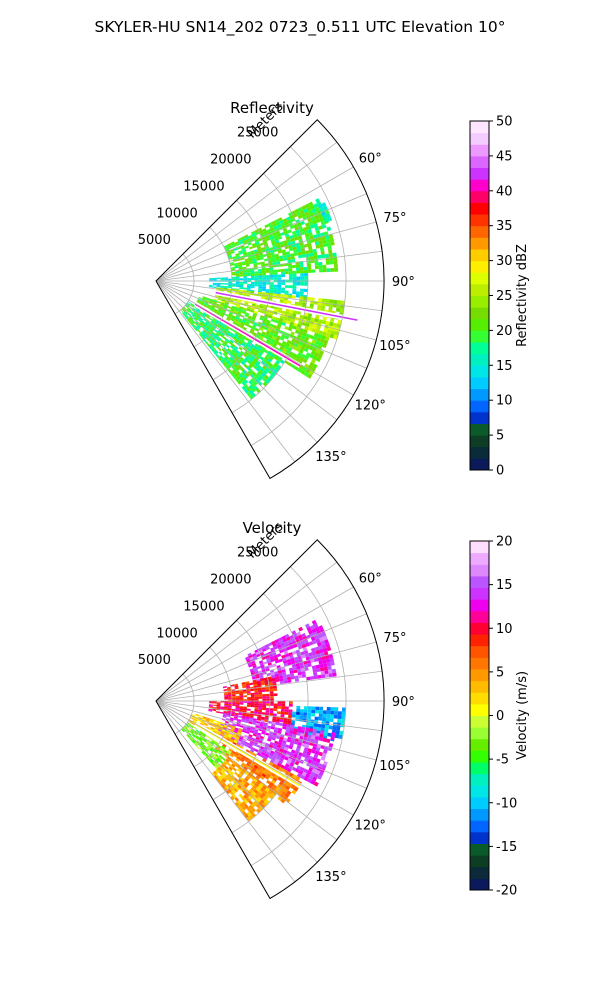 The width and height of the screenshot is (600, 1004). What do you see at coordinates (504, 366) in the screenshot?
I see `colorbar-tick-label: 15` at bounding box center [504, 366].